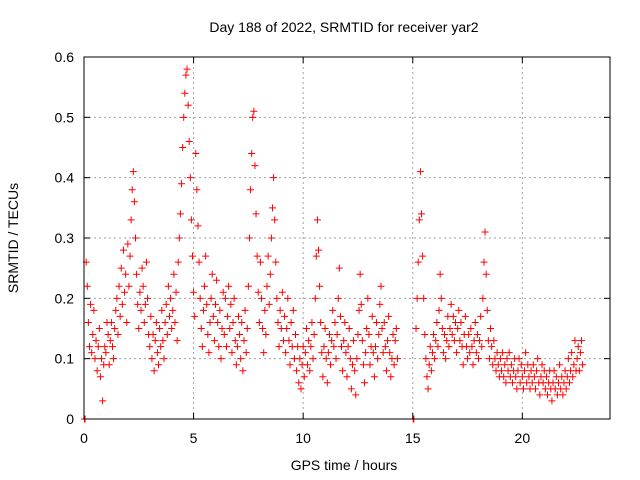 The height and width of the screenshot is (480, 640). I want to click on x-tick-label: 15, so click(413, 438).